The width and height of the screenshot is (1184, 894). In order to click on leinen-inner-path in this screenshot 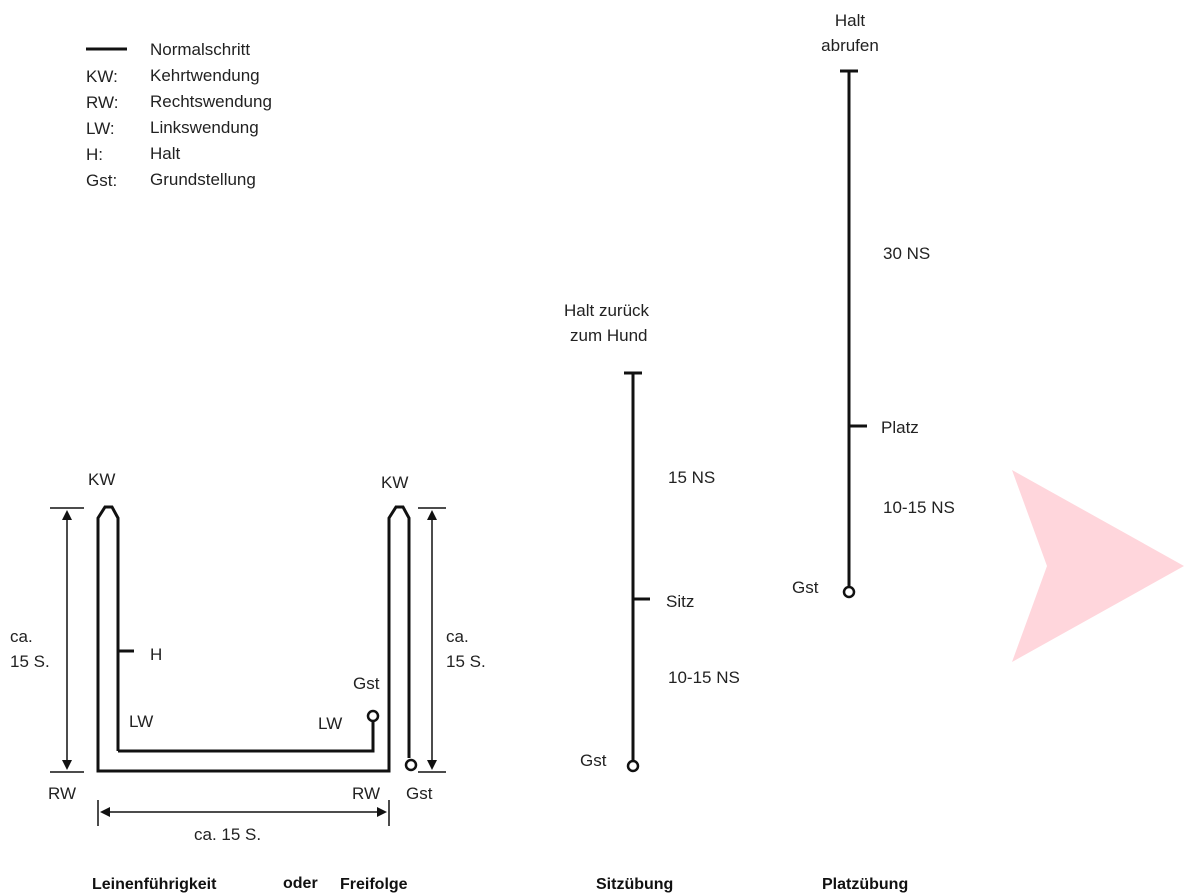, I will do `click(246, 737)`.